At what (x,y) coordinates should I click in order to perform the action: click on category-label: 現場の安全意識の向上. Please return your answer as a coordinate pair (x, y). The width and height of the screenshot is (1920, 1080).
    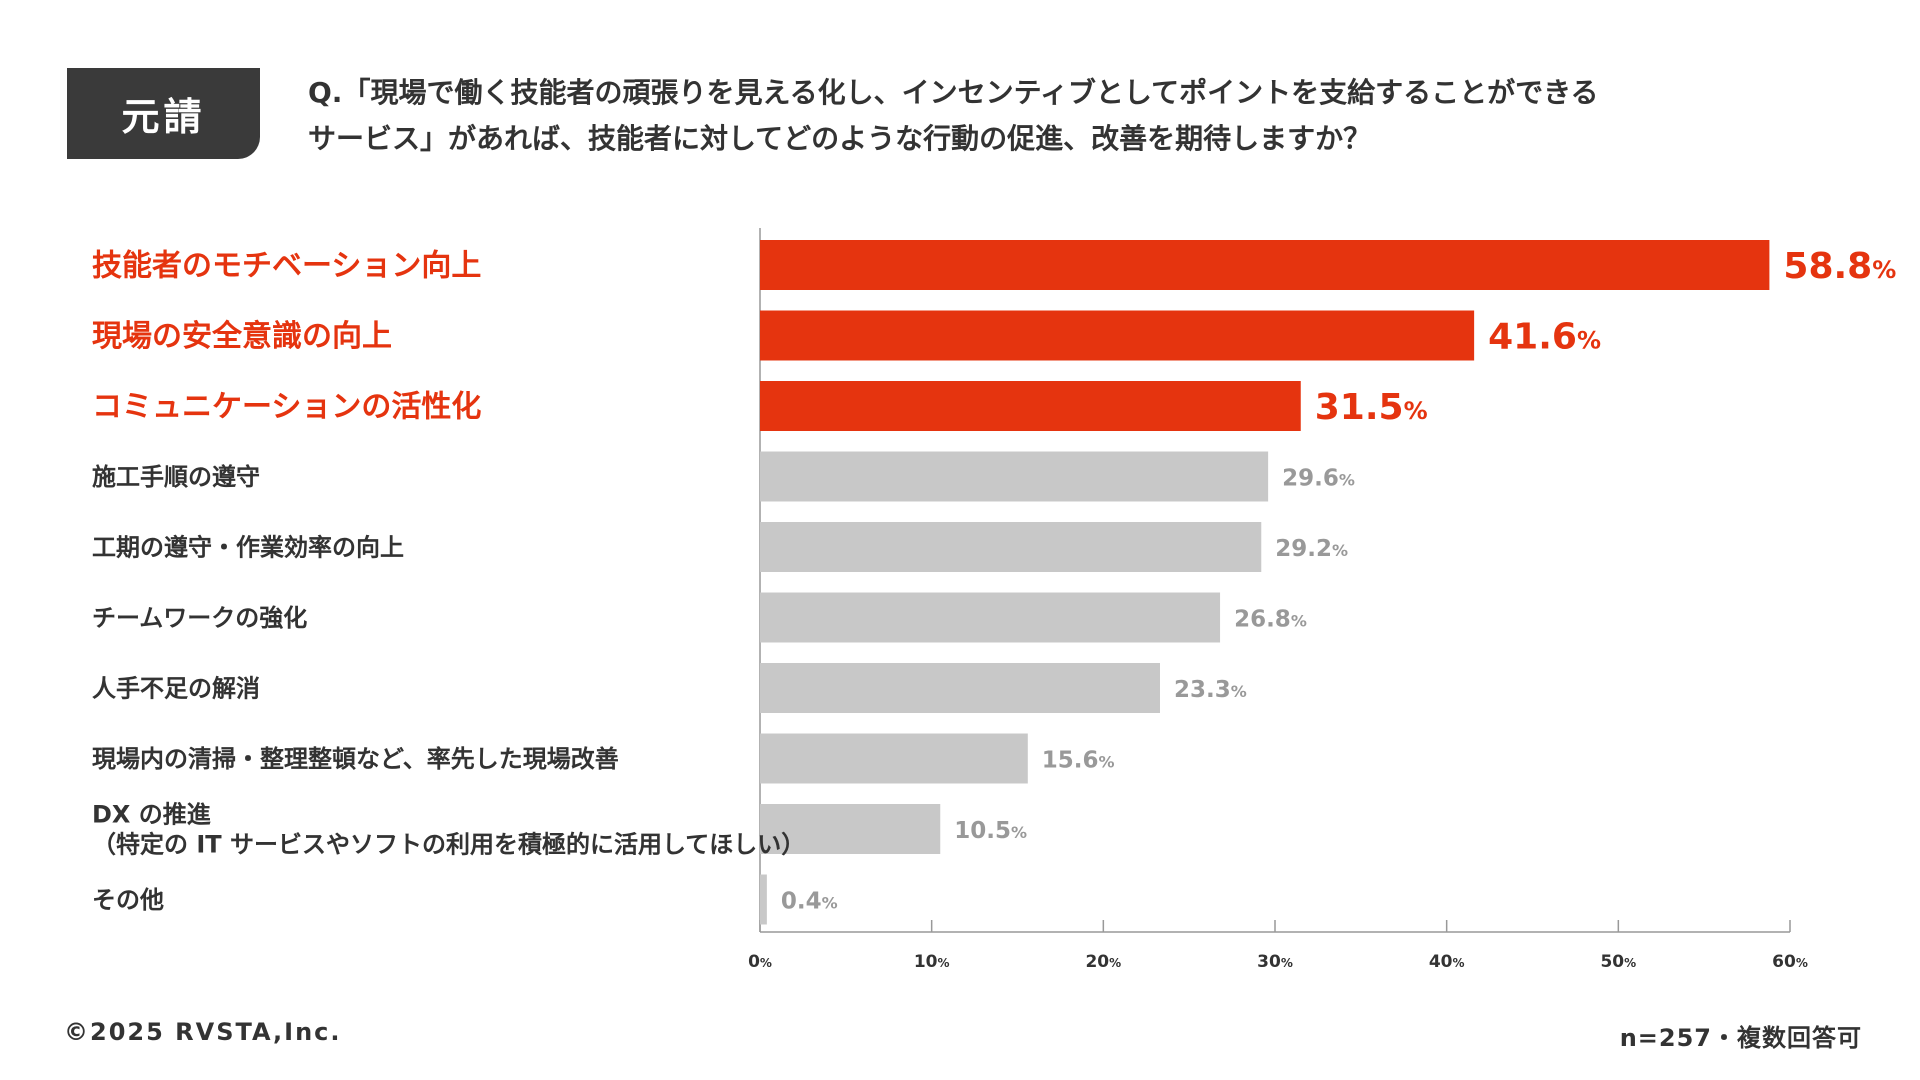
    Looking at the image, I should click on (242, 336).